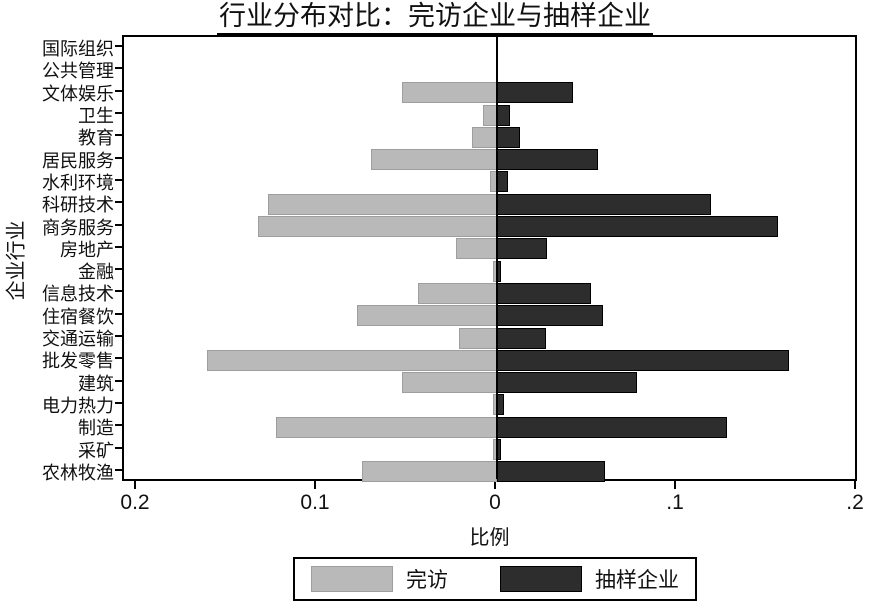 The height and width of the screenshot is (608, 870). I want to click on x-axis-label: 比例, so click(489, 538).